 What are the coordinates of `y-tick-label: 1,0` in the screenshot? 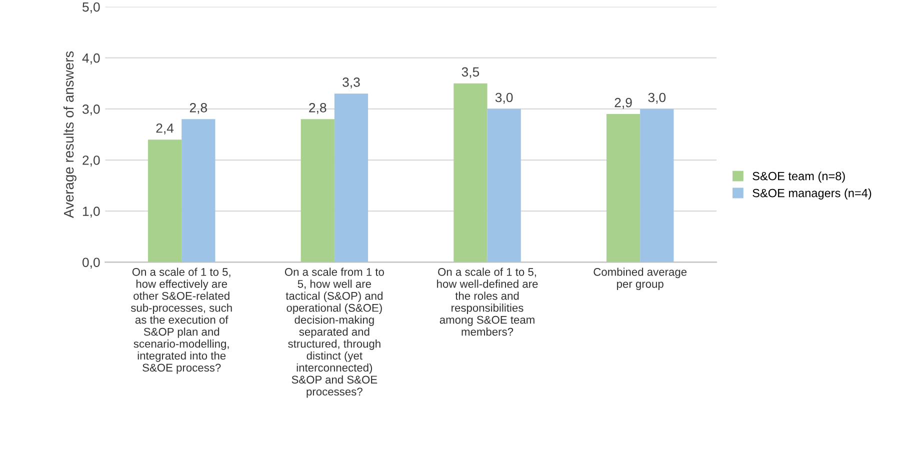 It's located at (91, 212).